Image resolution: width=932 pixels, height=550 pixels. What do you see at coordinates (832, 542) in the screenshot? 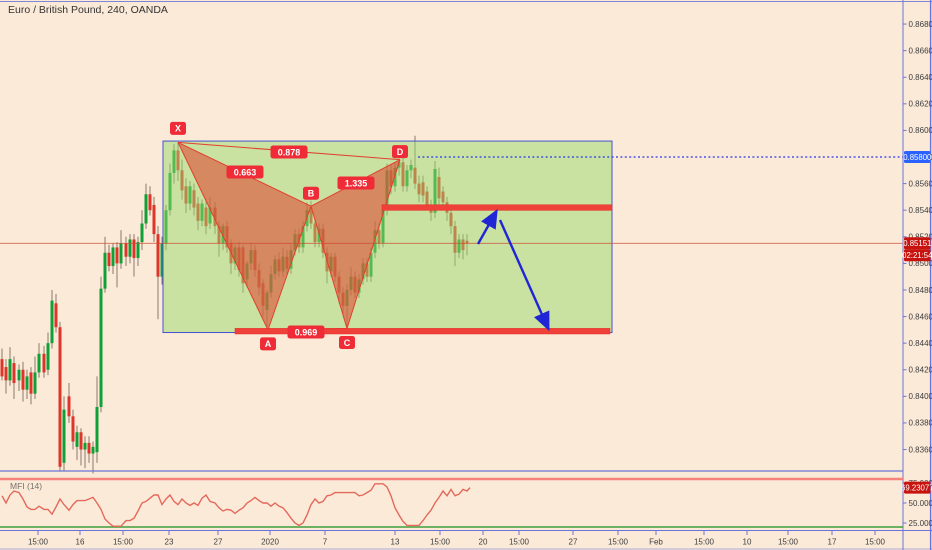
I see `time-axis-label: 17` at bounding box center [832, 542].